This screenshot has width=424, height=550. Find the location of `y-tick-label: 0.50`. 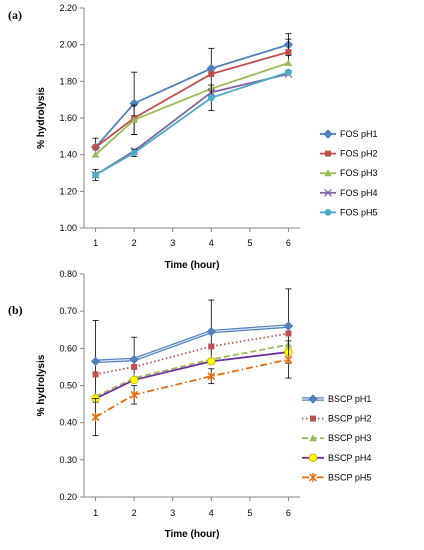

y-tick-label: 0.50 is located at coordinates (68, 386).